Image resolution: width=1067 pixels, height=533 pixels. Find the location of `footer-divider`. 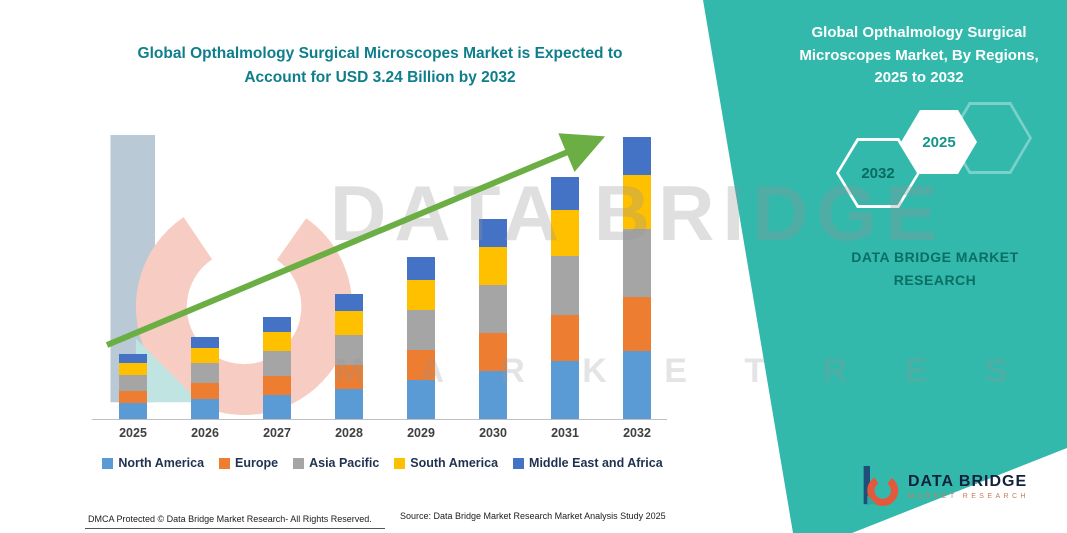

footer-divider is located at coordinates (235, 528).